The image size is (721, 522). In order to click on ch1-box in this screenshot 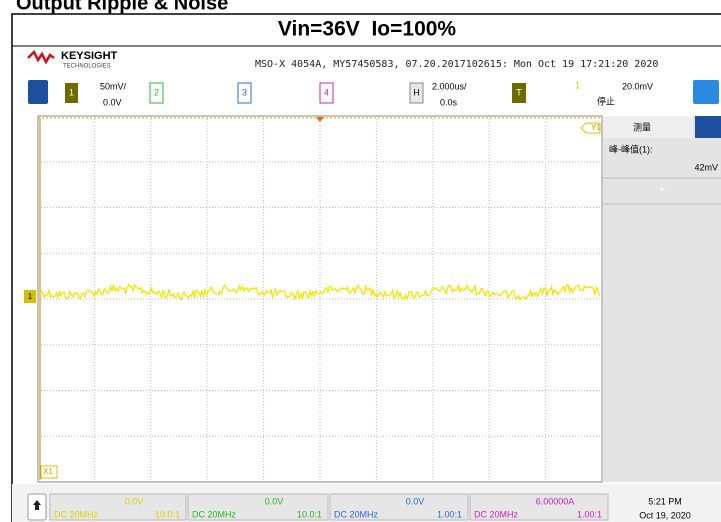, I will do `click(71, 93)`.